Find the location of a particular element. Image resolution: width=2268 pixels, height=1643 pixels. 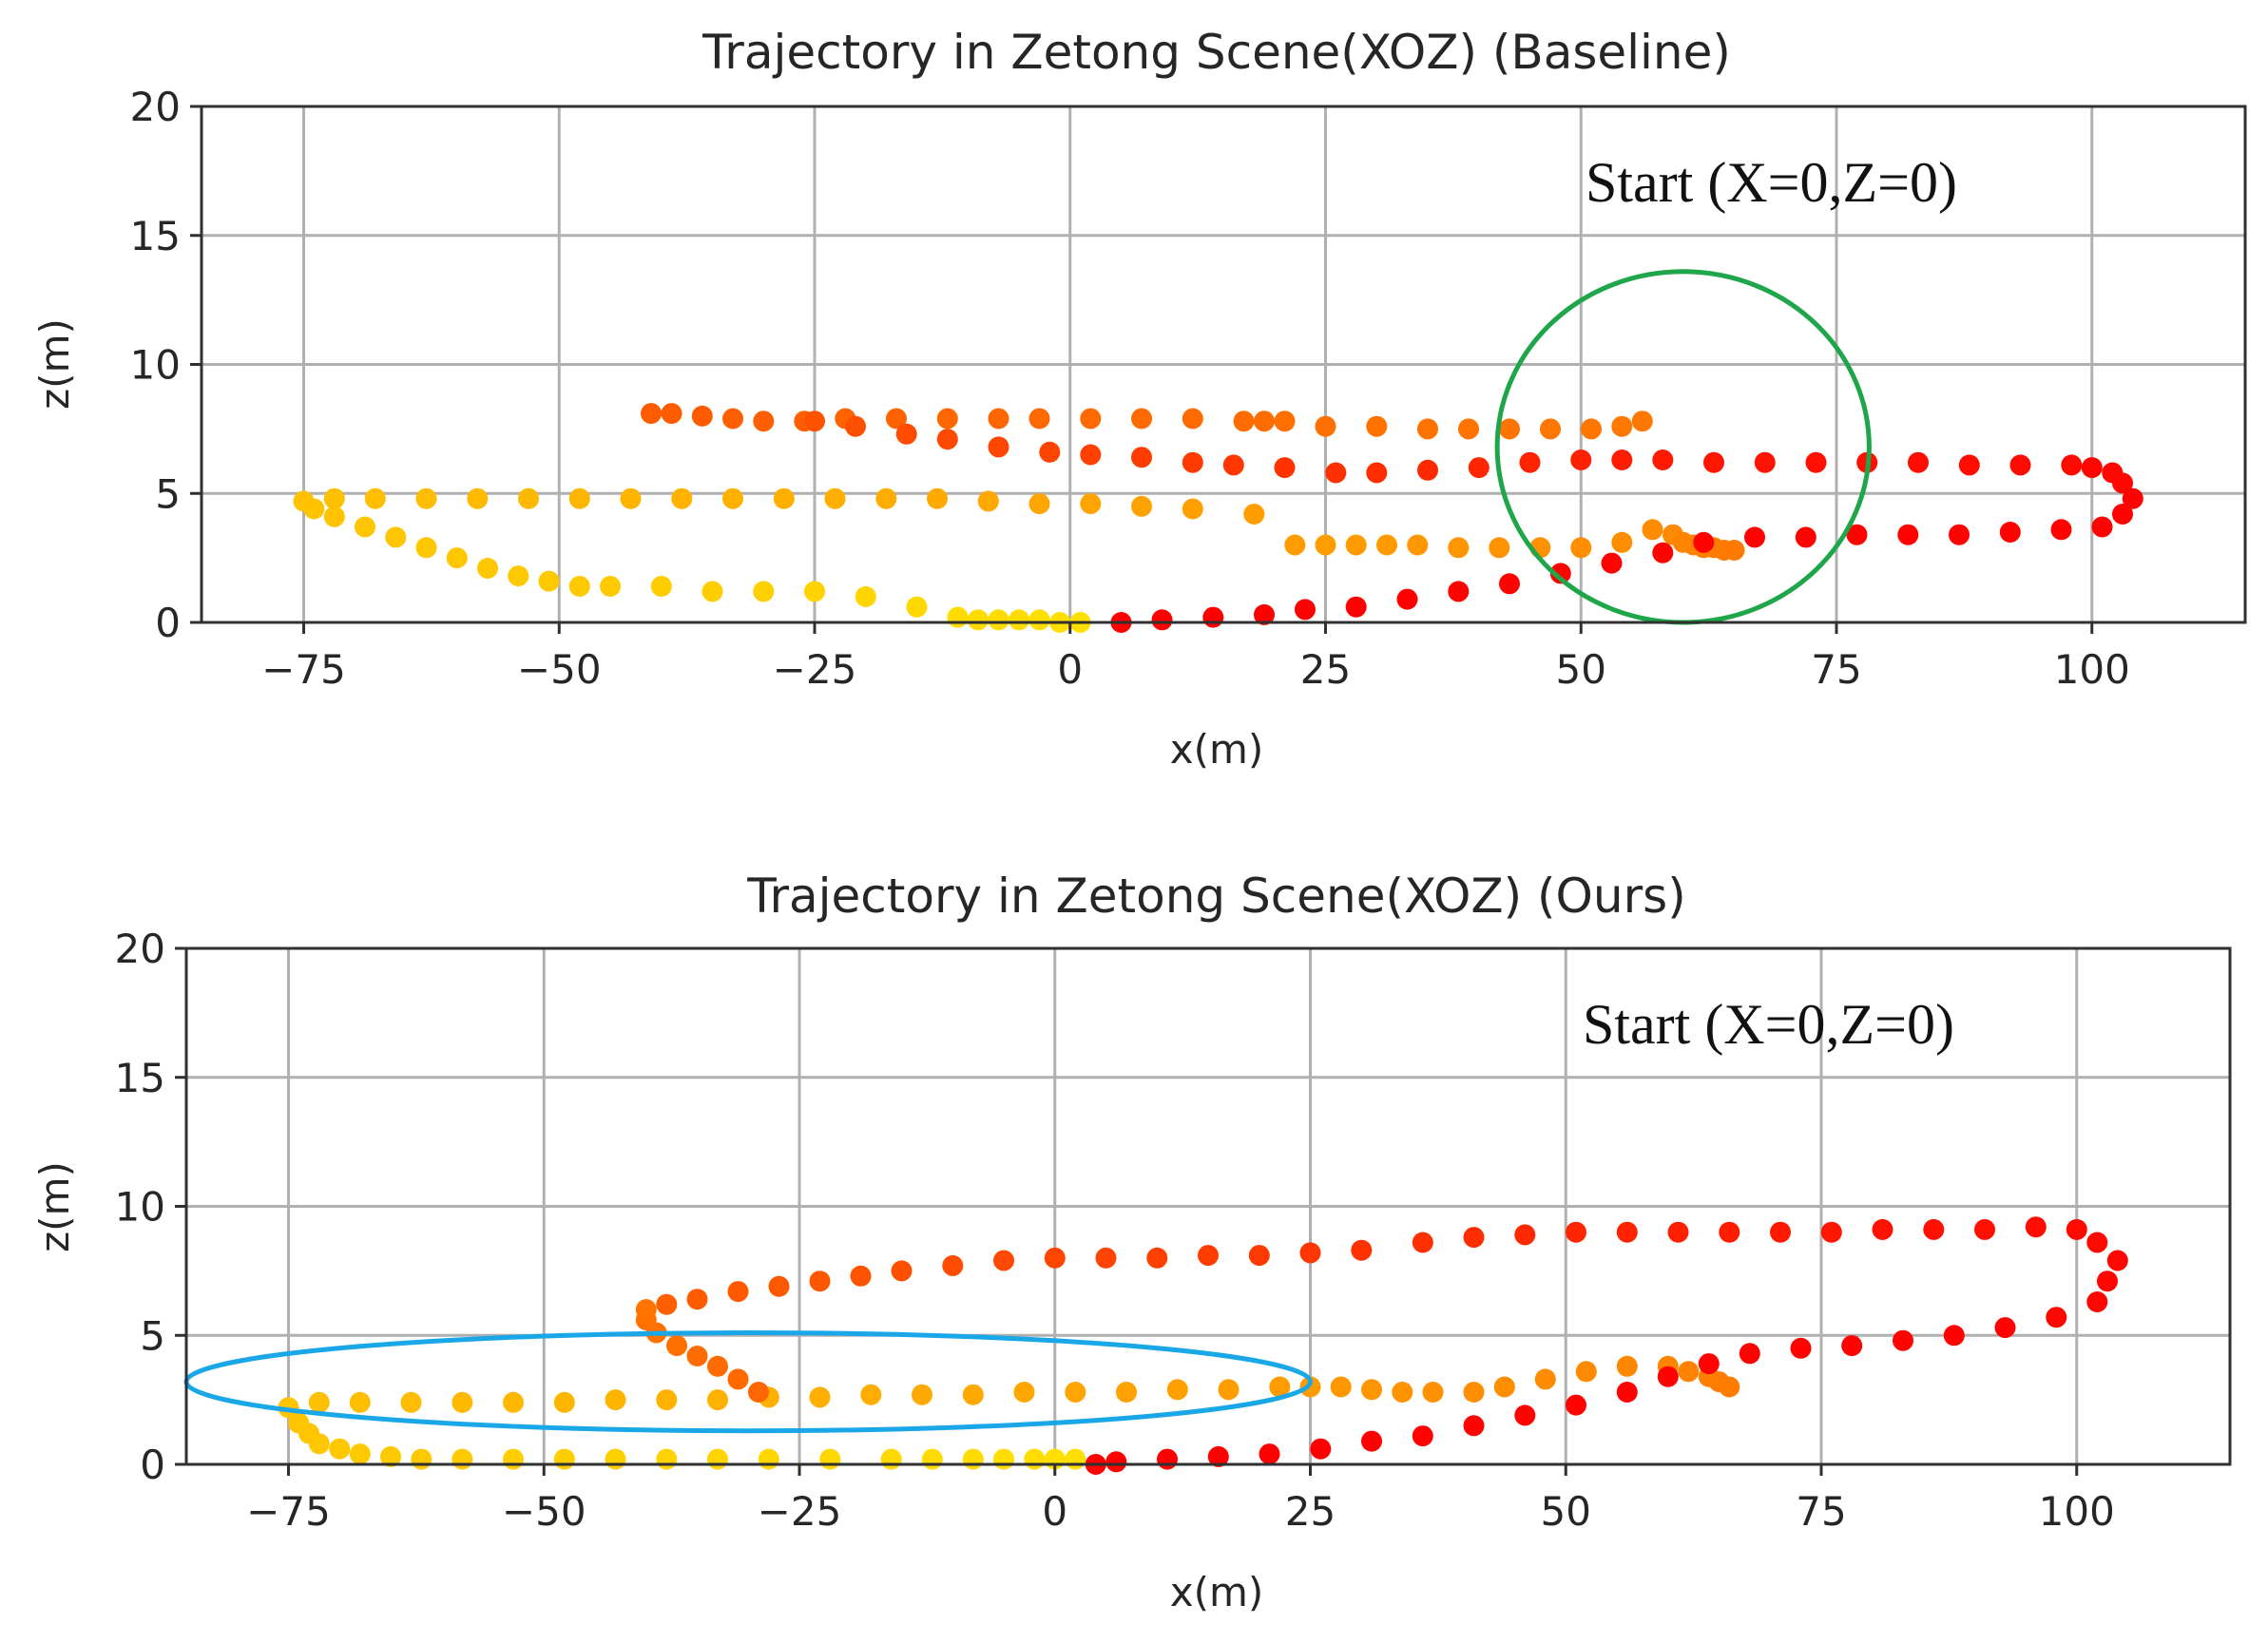

x-tick-label: 100 is located at coordinates (2092, 669).